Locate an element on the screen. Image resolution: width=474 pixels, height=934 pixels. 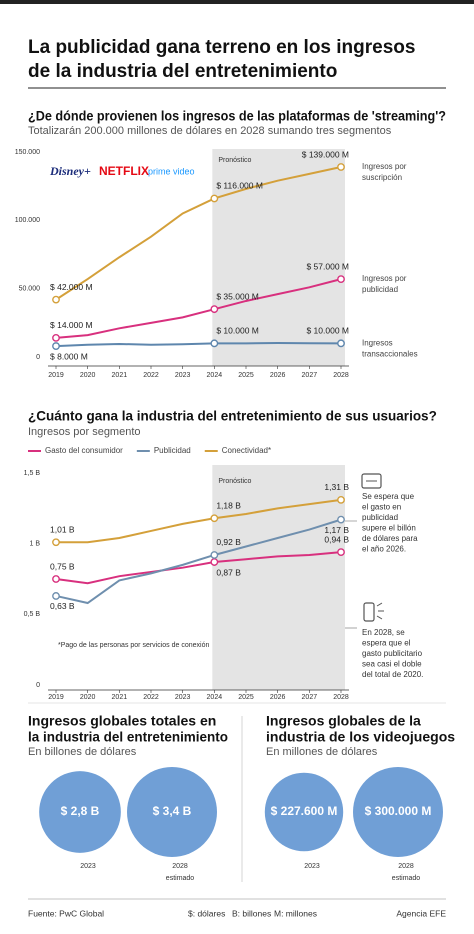
y-tick-label: 50.000 is located at coordinates (30, 289).